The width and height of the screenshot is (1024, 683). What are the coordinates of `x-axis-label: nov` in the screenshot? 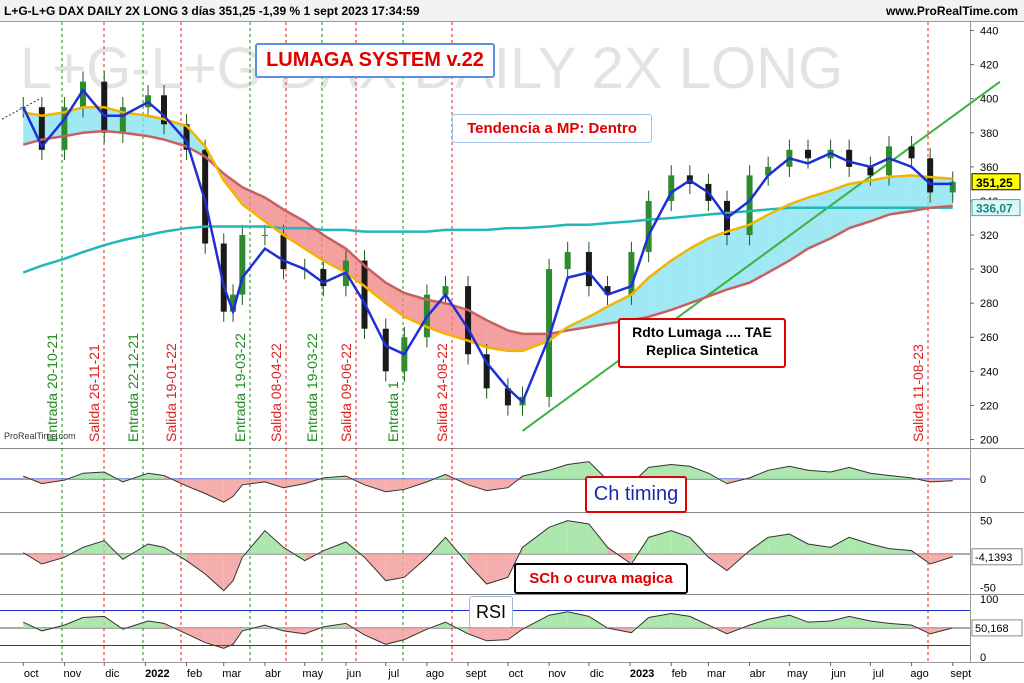 It's located at (557, 674).